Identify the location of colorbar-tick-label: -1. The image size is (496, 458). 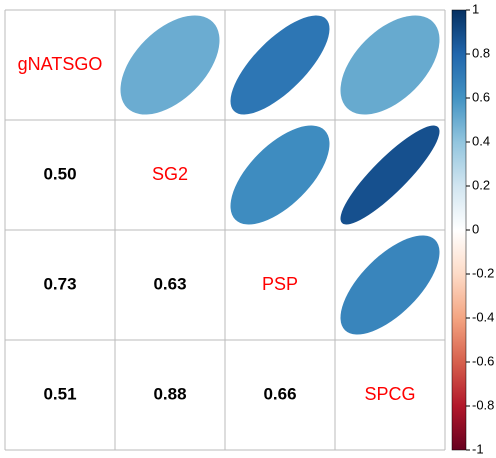
(478, 448).